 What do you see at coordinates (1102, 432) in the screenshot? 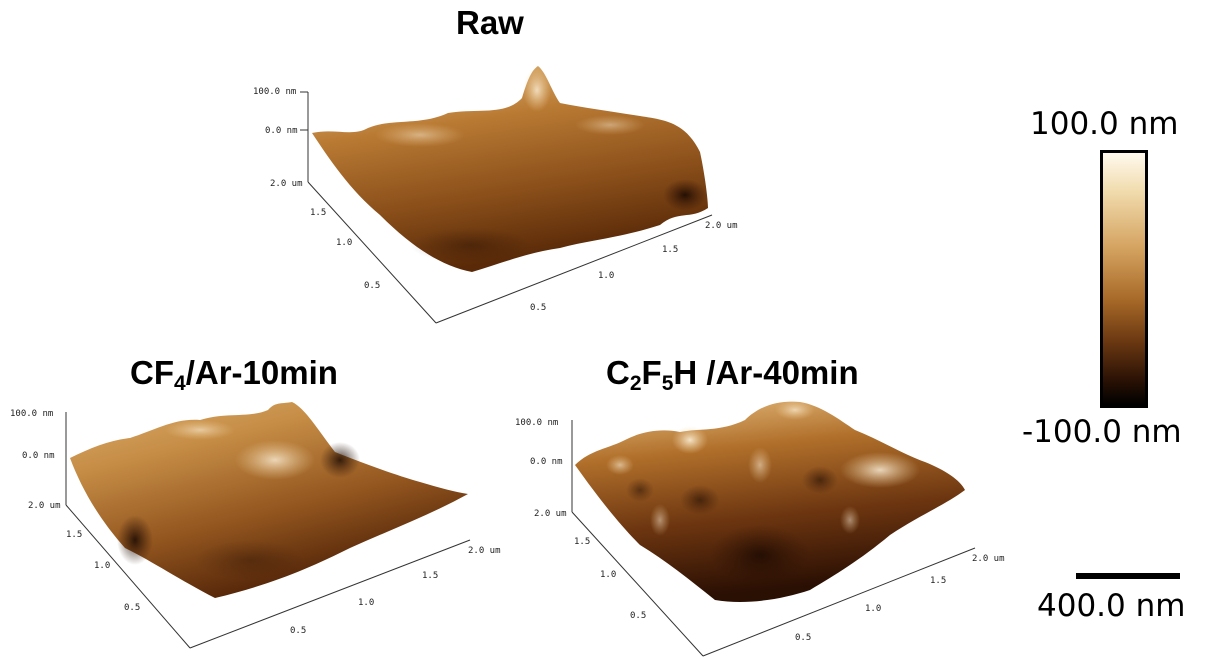
I see `colorbar-min-label: -100.0 nm` at bounding box center [1102, 432].